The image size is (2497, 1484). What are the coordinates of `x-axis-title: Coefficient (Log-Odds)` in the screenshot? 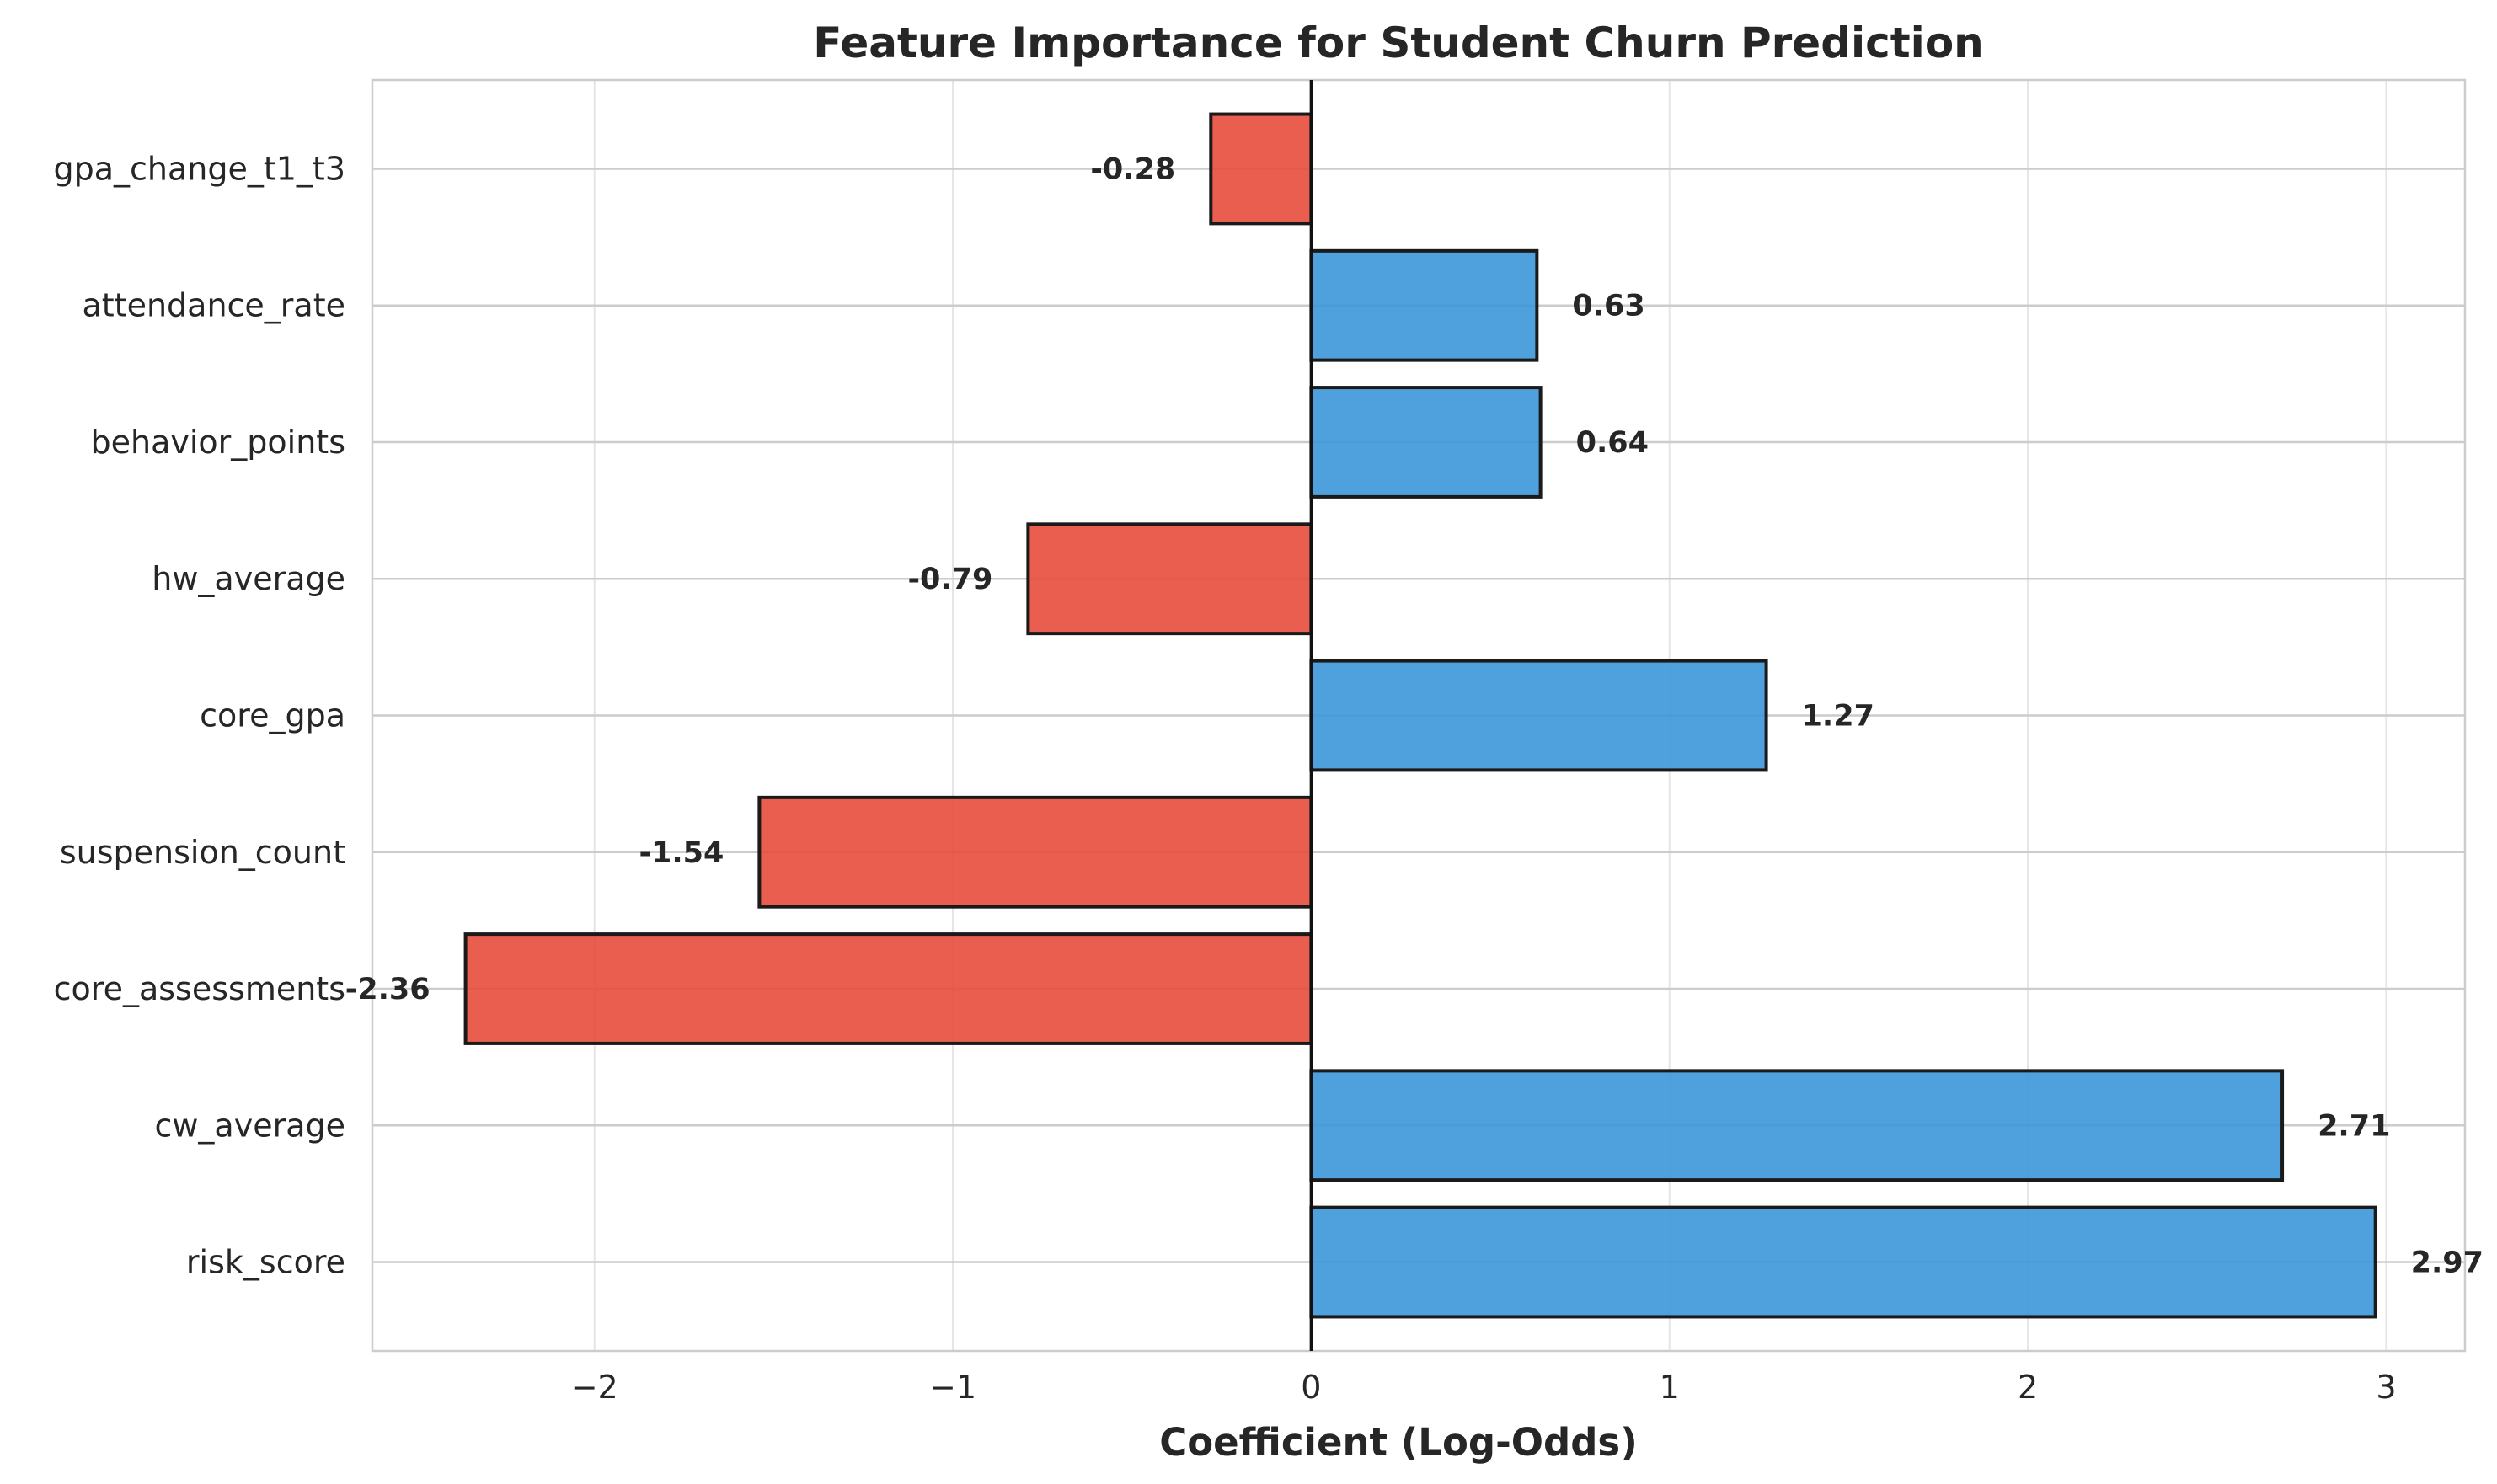 It's located at (1398, 1443).